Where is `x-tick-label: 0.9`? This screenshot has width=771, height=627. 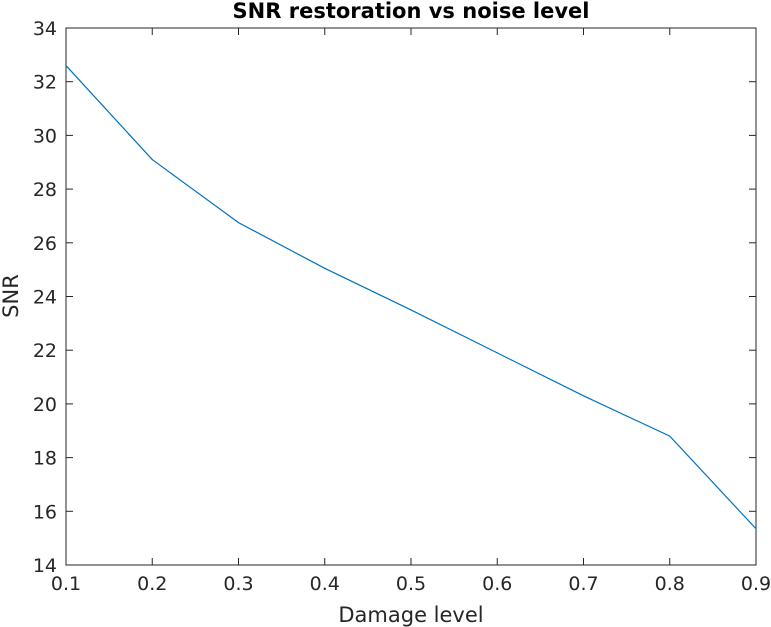 x-tick-label: 0.9 is located at coordinates (756, 584).